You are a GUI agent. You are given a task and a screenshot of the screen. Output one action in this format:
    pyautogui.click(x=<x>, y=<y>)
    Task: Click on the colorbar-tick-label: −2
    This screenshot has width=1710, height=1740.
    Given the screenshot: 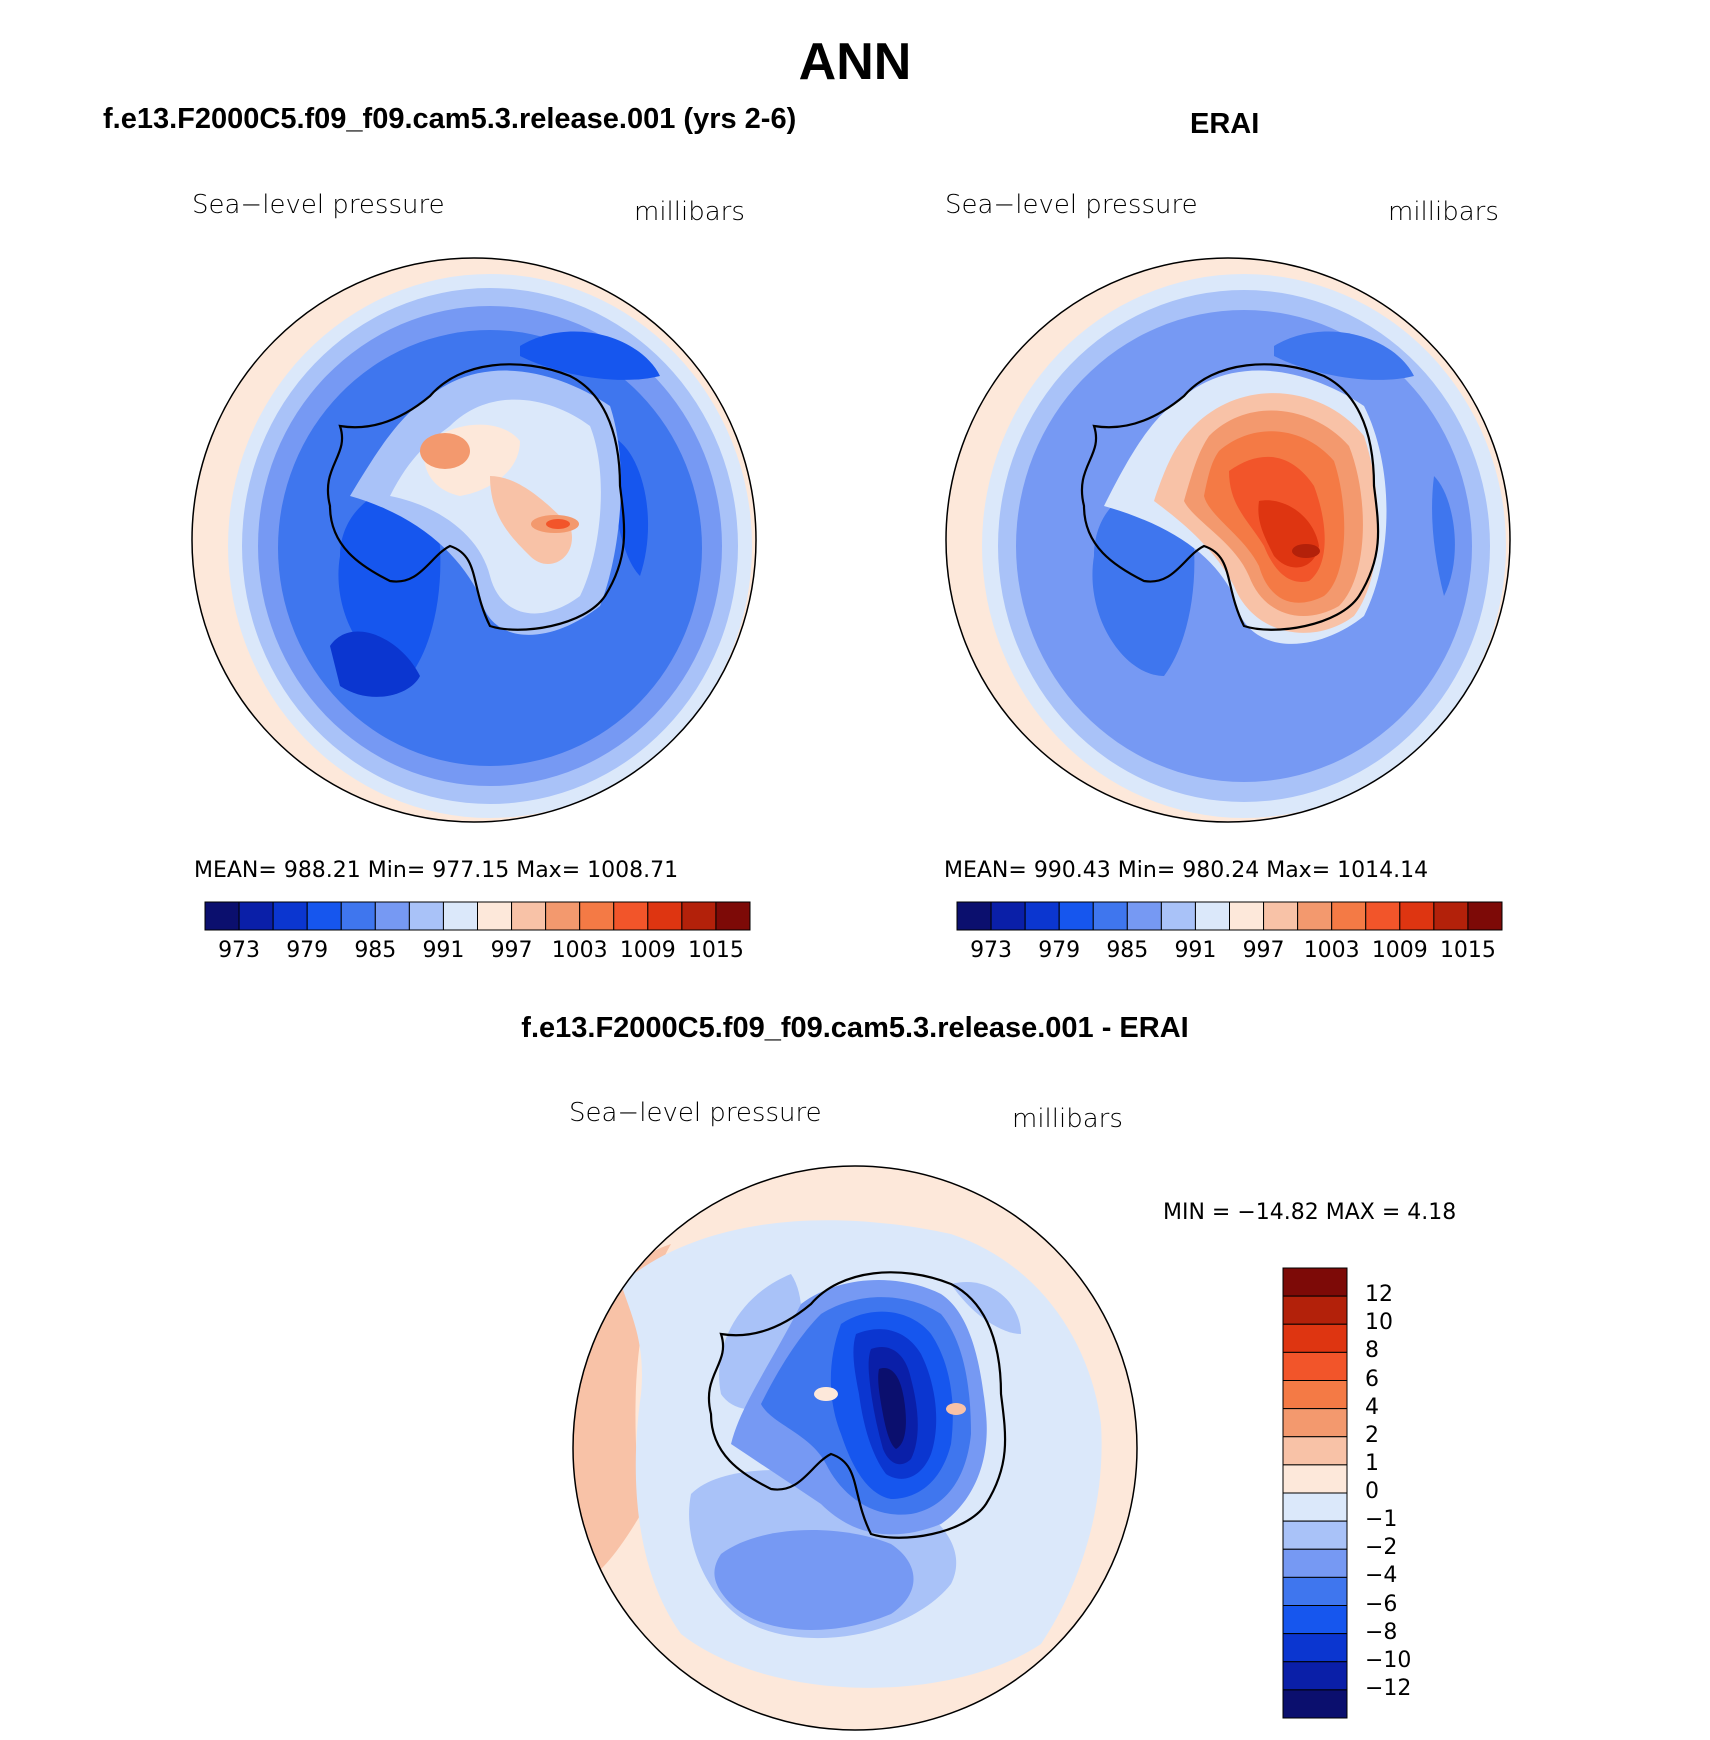 What is the action you would take?
    pyautogui.click(x=1381, y=1548)
    